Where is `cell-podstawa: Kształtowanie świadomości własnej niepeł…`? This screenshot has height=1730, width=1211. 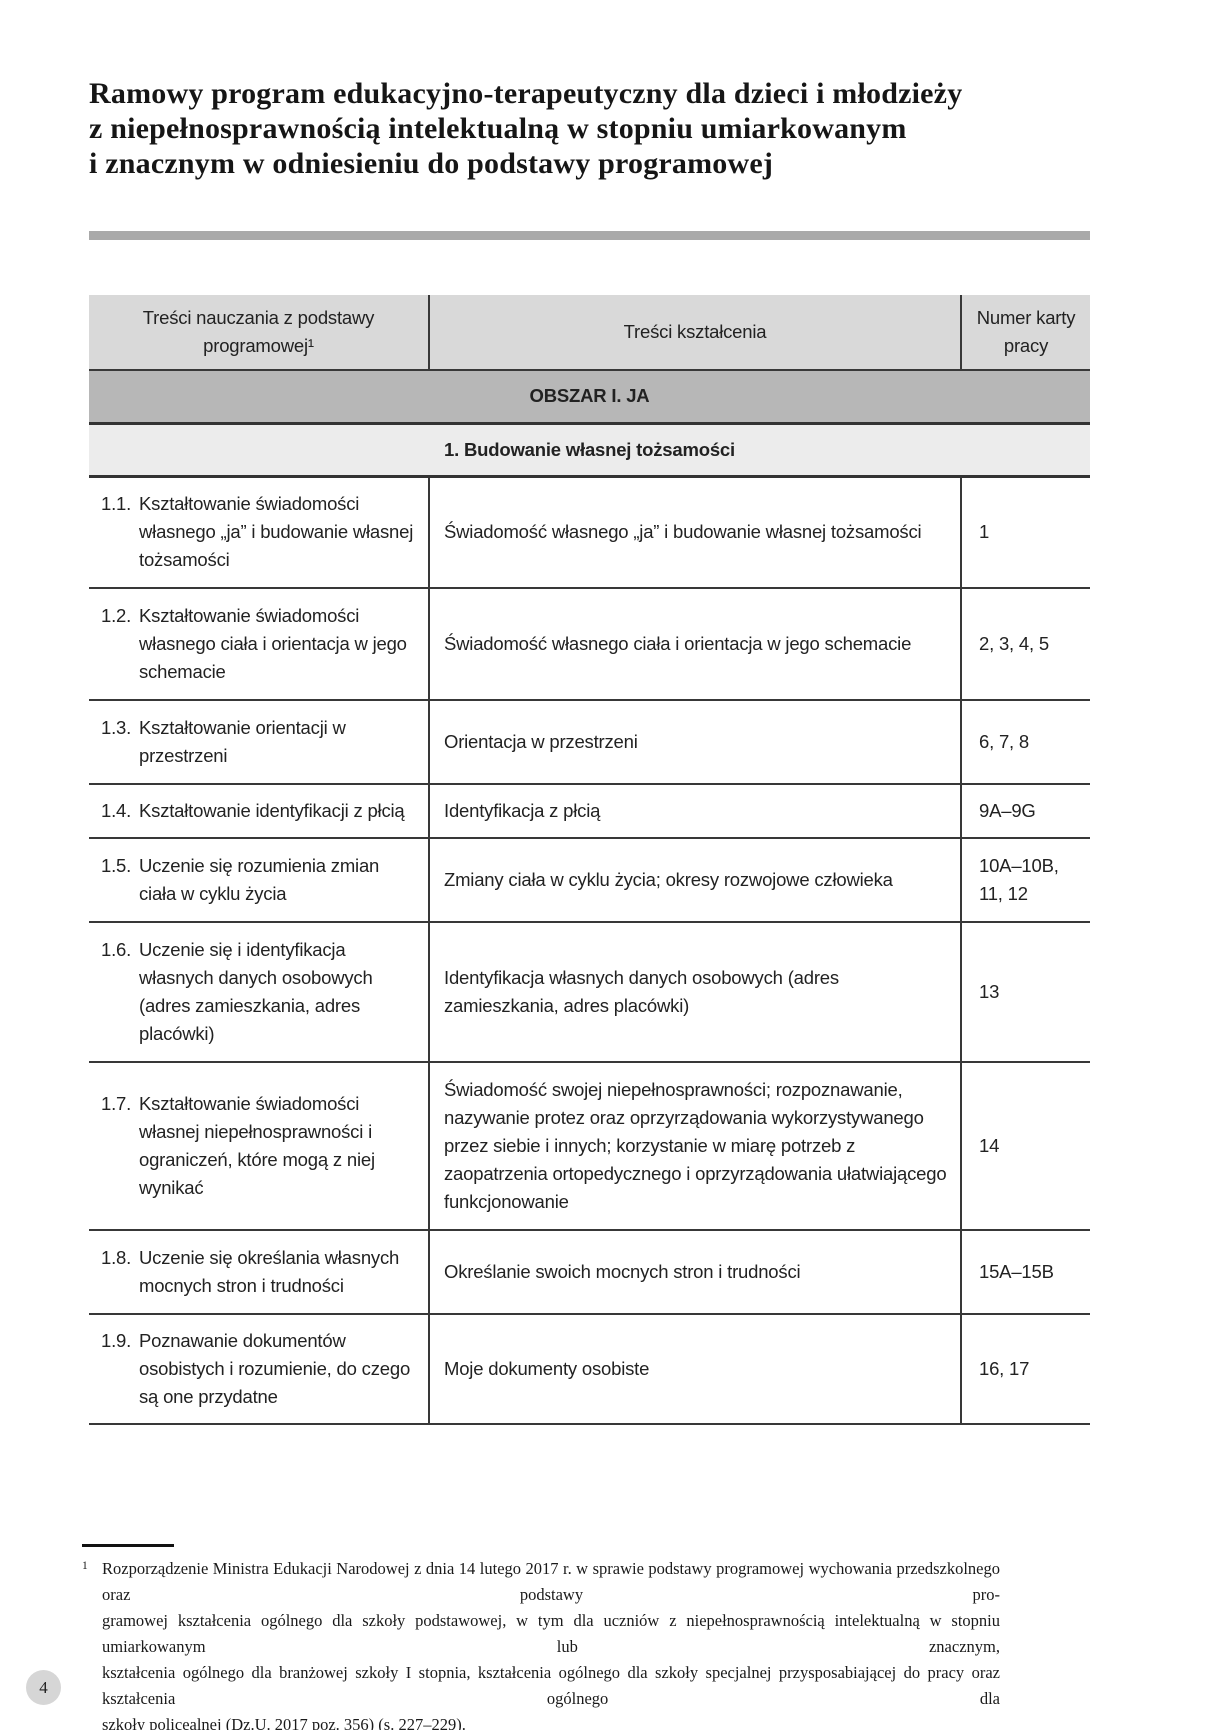
cell-podstawa: Kształtowanie świadomości własnej niepeł… is located at coordinates (257, 1145).